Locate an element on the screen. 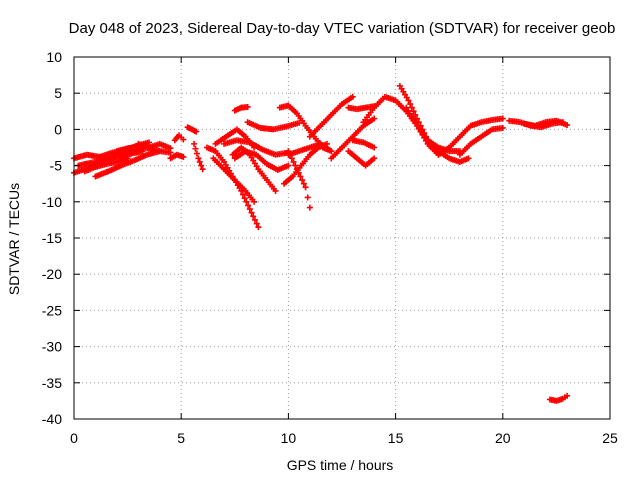  y-tick-label: -30 is located at coordinates (52, 347).